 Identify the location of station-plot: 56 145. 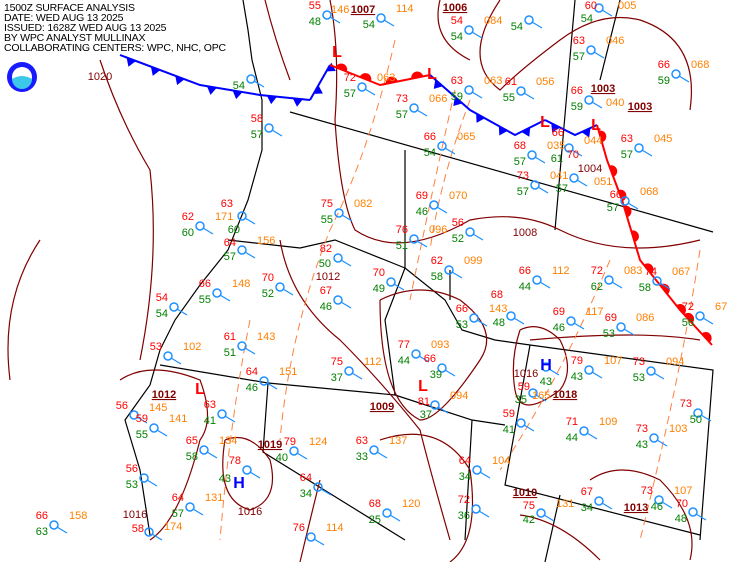
(142, 412).